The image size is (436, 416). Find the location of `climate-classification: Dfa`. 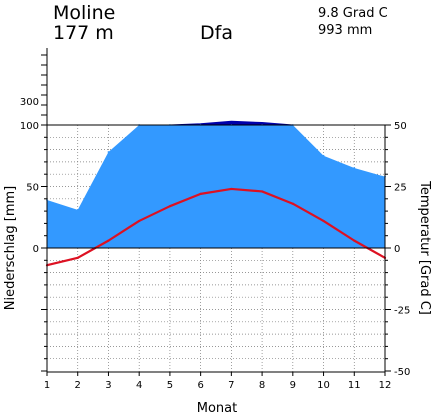

climate-classification: Dfa is located at coordinates (216, 33).